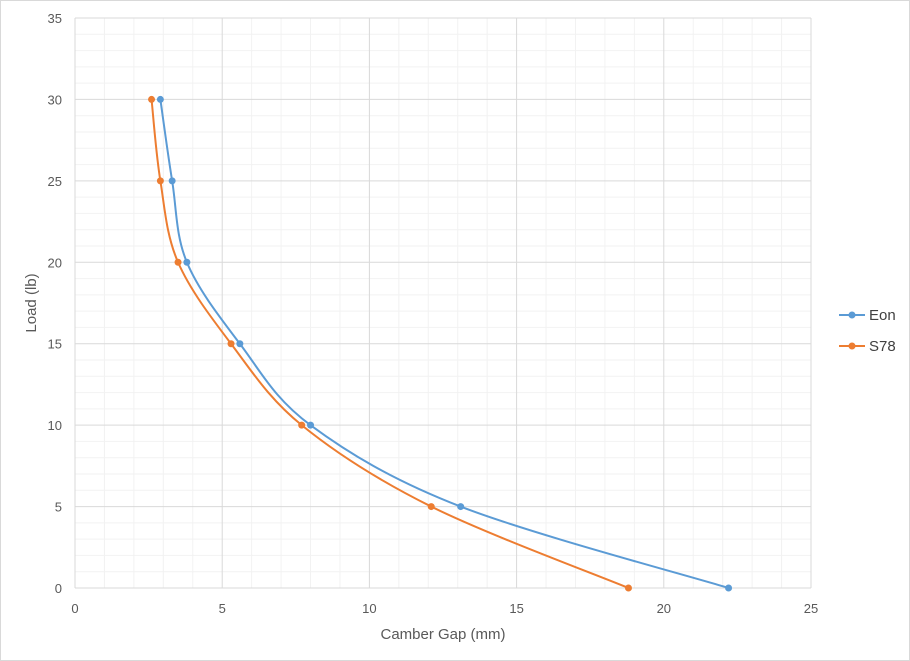 This screenshot has height=661, width=910. I want to click on x-tick-label: 20, so click(664, 608).